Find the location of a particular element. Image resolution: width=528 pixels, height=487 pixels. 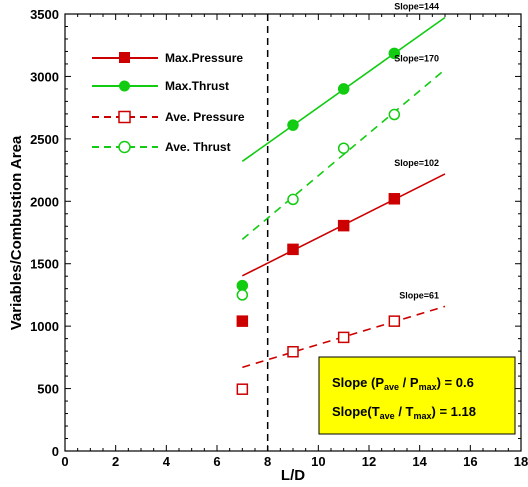

legend-label-max-thrust: Max.Thrust is located at coordinates (197, 86).